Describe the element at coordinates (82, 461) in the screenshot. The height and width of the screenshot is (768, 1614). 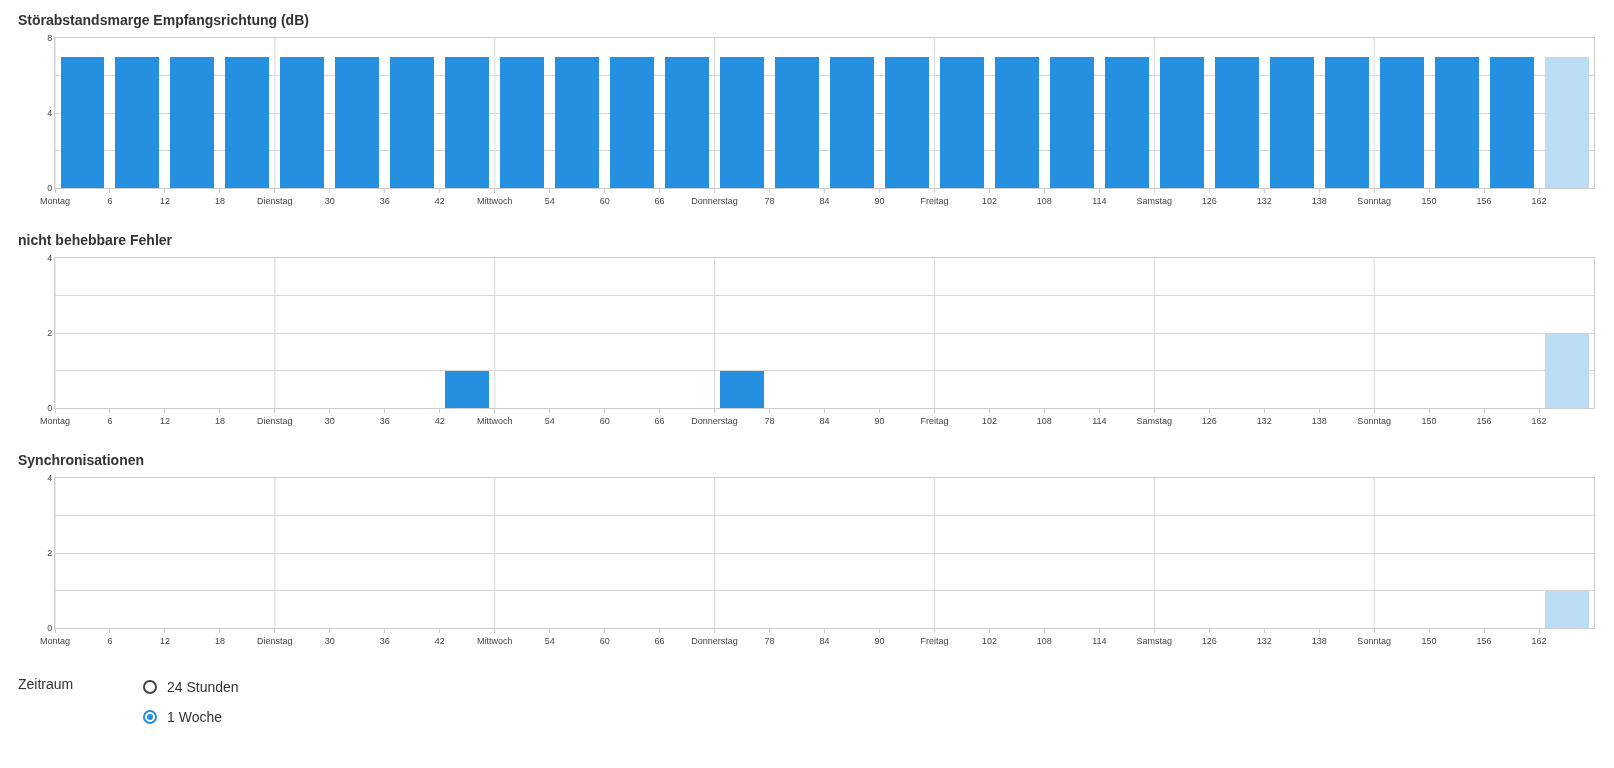
I see `chart-title: Synchronisationen` at that location.